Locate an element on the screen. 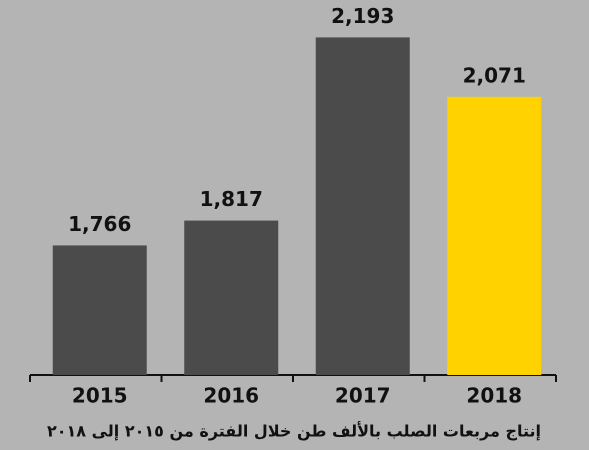 The image size is (589, 450). value-label: 2,071 is located at coordinates (494, 75).